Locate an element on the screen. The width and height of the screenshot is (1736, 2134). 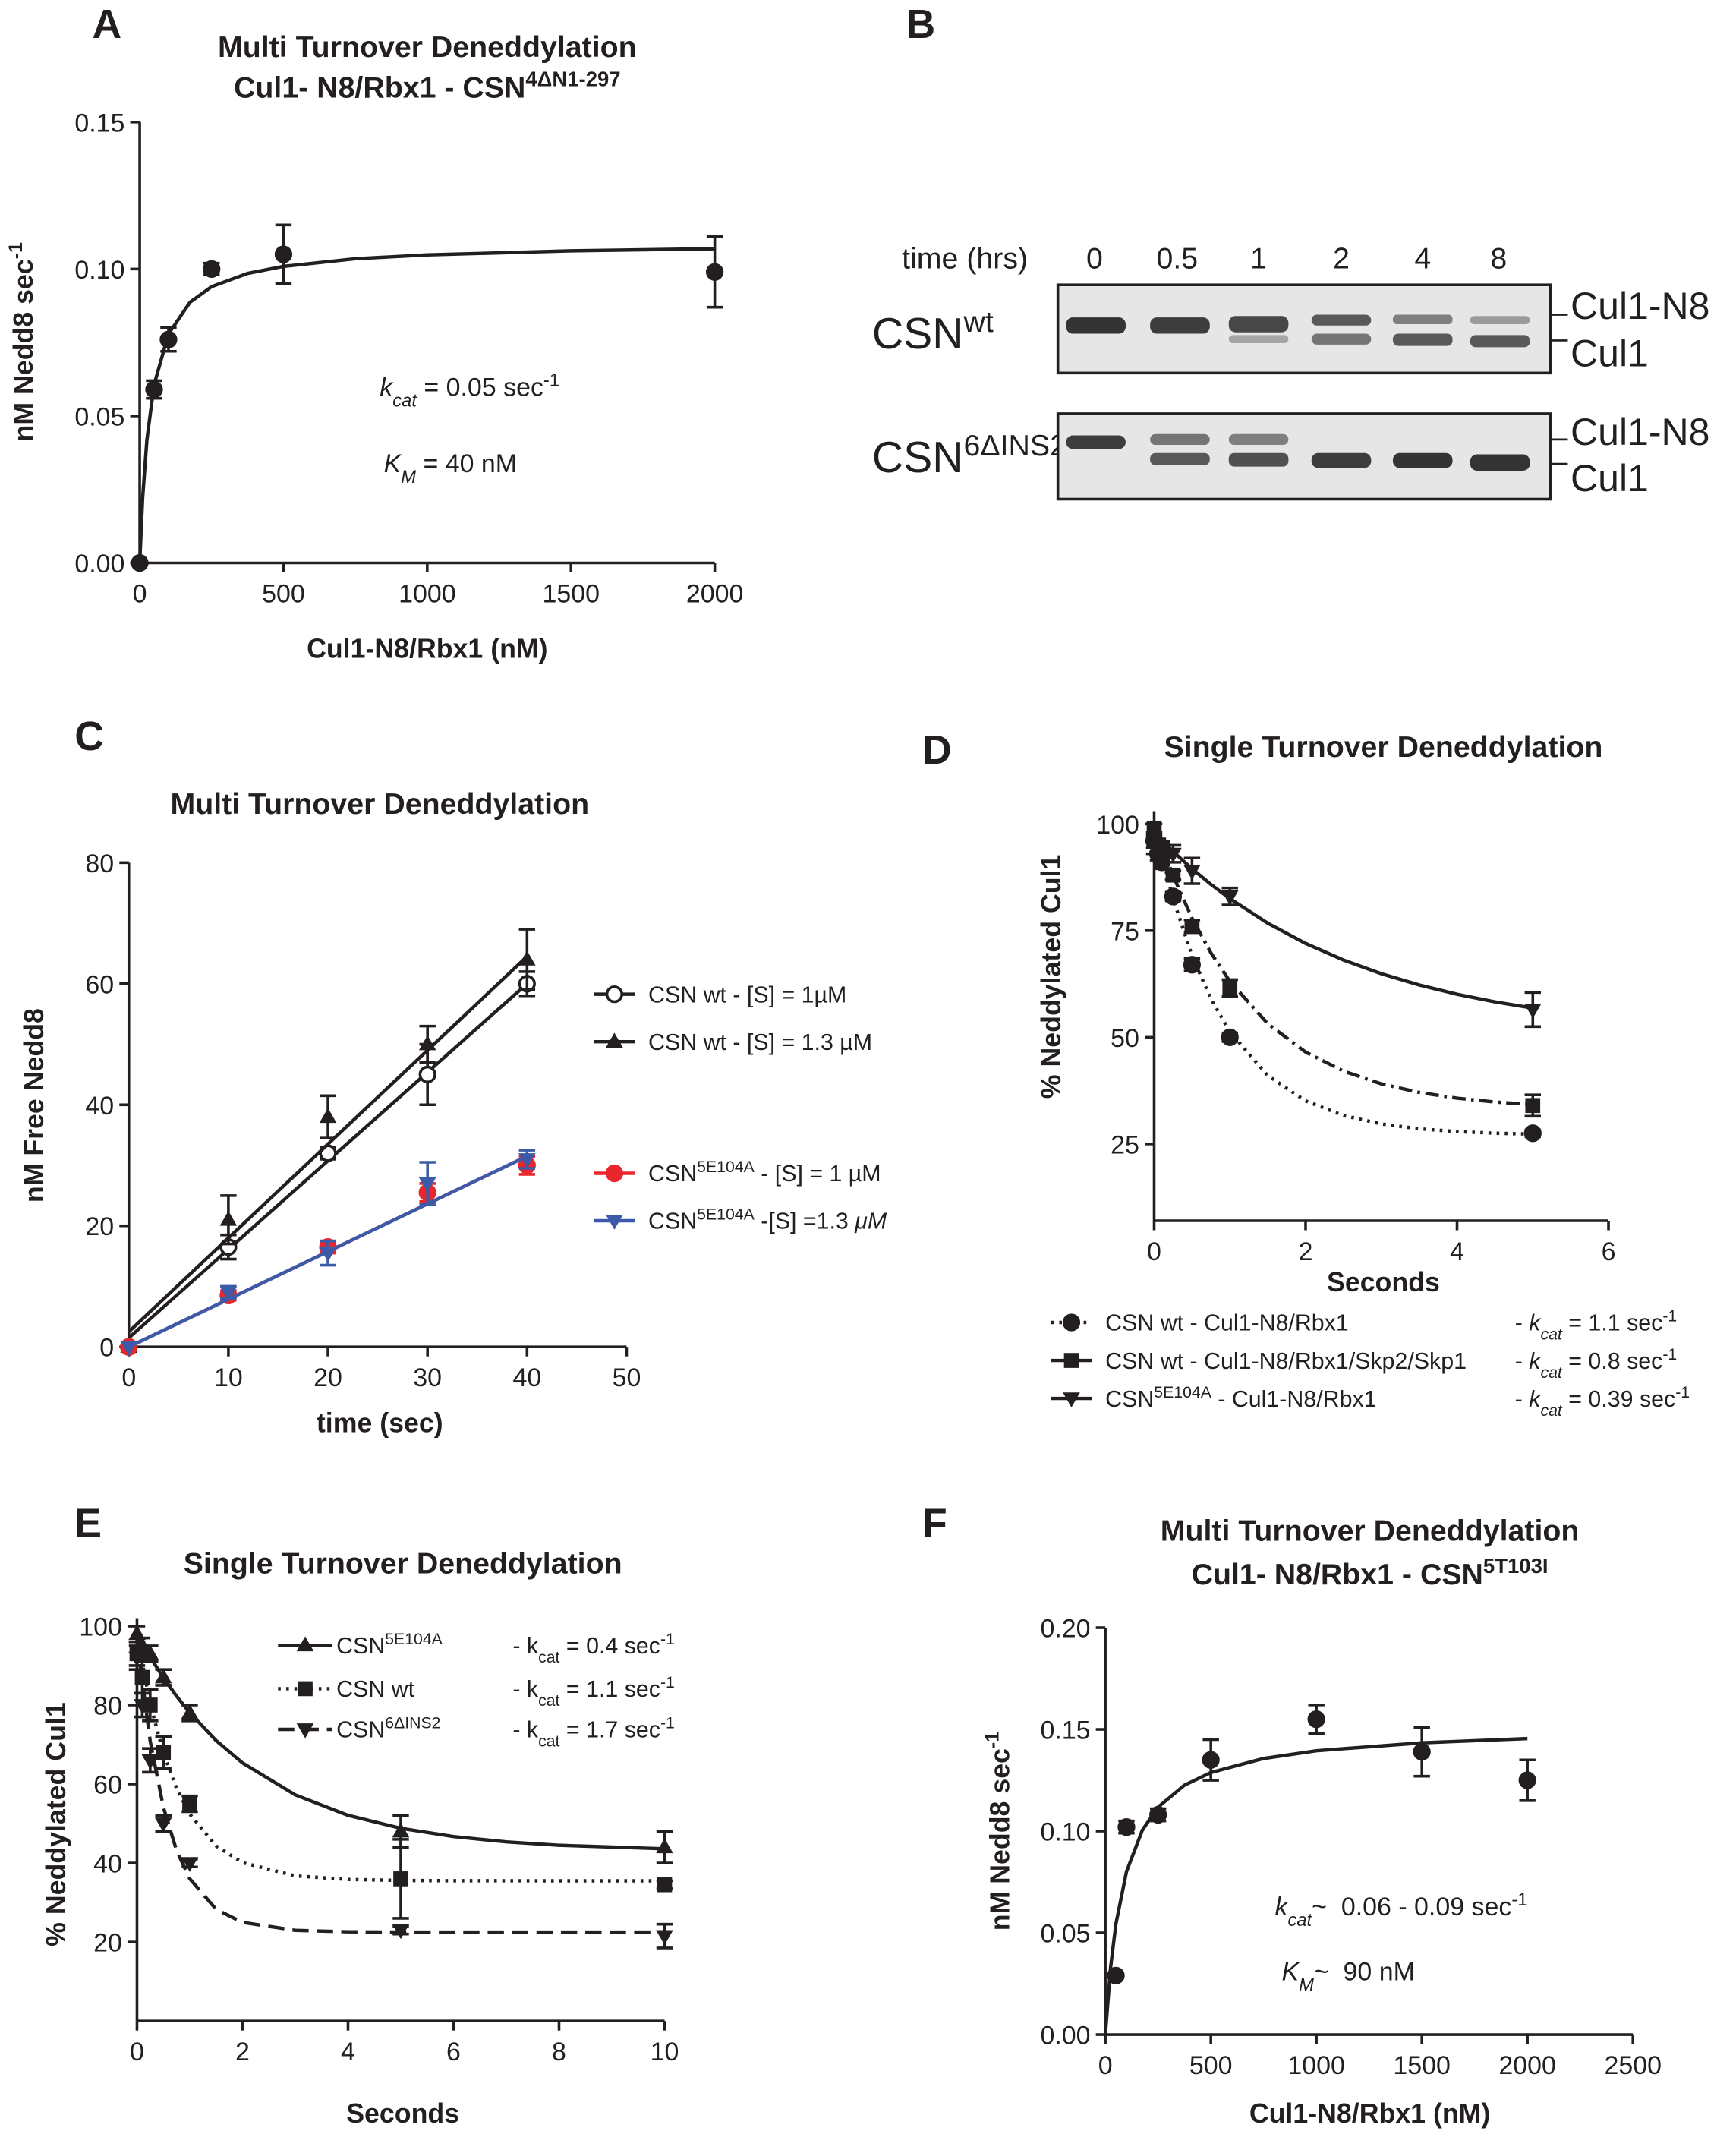
x-tick-label: 2000 is located at coordinates (715, 593).